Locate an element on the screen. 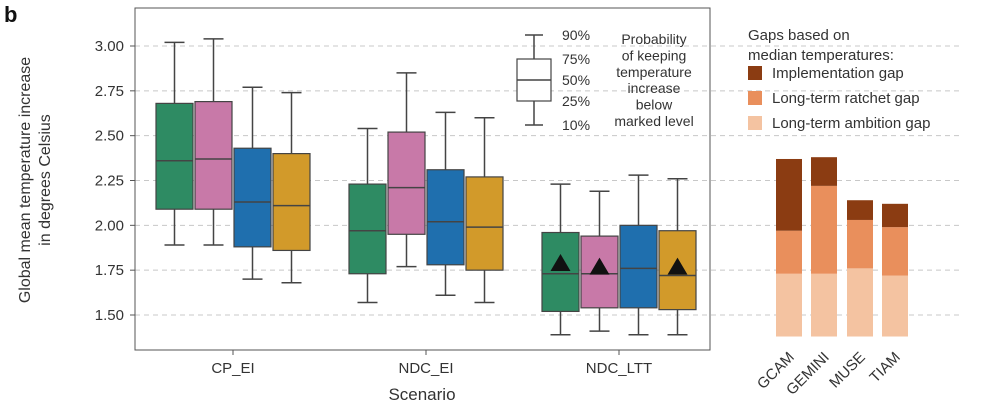 Image resolution: width=997 pixels, height=405 pixels. x-axis-label: Scenario is located at coordinates (421, 394).